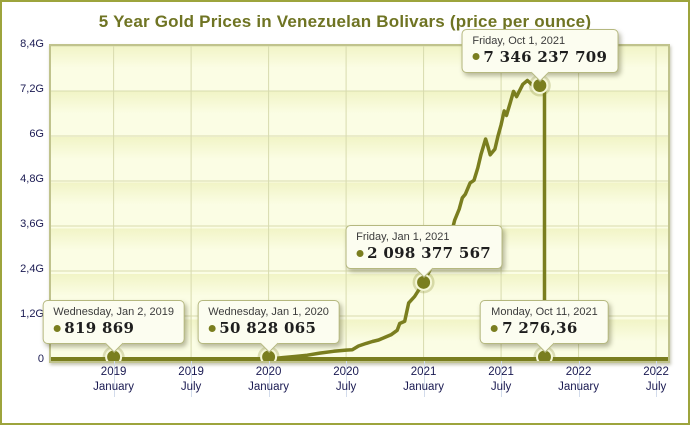 The width and height of the screenshot is (690, 425). I want to click on annotation-tooltip: Friday, Oct 1, 2021 7 346 237 709, so click(540, 50).